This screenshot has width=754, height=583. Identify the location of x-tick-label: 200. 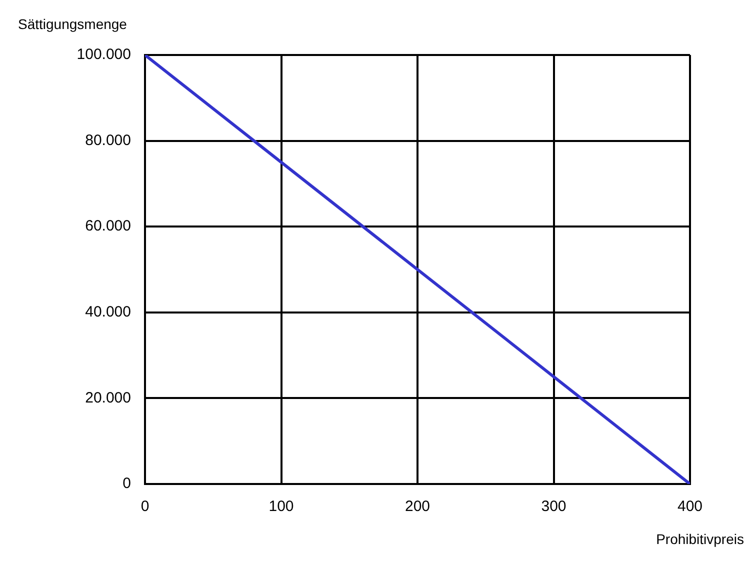
(417, 507).